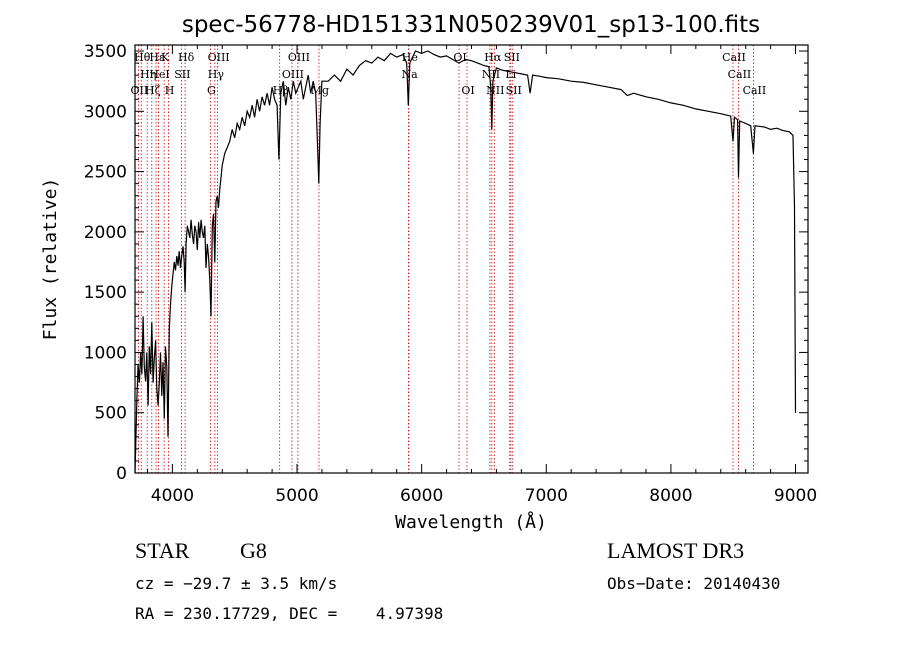 The height and width of the screenshot is (649, 900). I want to click on y-tick-label: 2500, so click(105, 173).